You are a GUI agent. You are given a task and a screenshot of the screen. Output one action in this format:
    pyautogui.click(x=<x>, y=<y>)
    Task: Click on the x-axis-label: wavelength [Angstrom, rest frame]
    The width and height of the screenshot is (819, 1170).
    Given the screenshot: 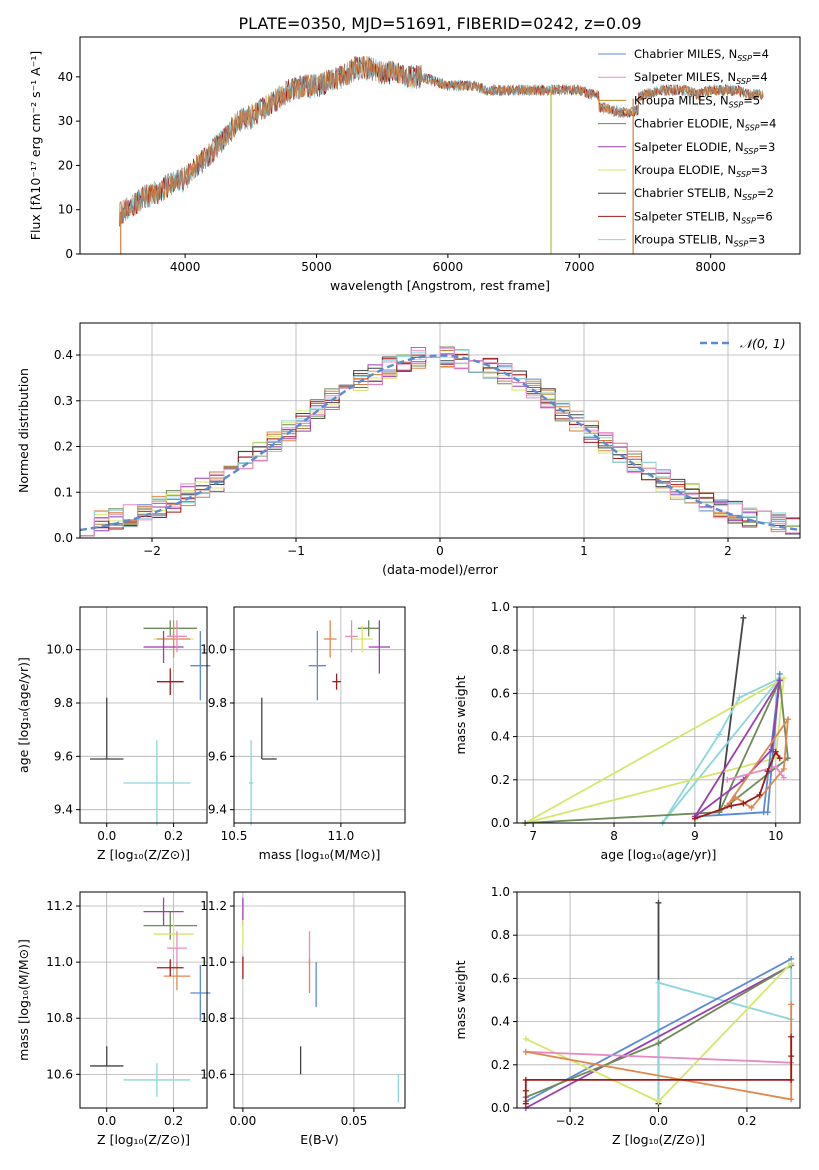 What is the action you would take?
    pyautogui.click(x=440, y=285)
    